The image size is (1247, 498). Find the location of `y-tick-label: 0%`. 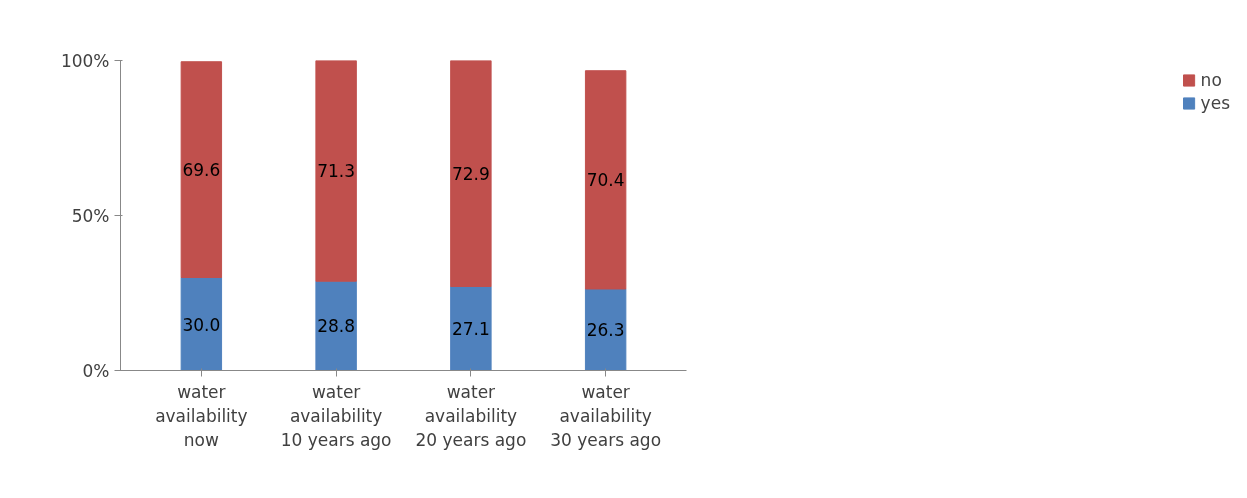

y-tick-label: 0% is located at coordinates (96, 370).